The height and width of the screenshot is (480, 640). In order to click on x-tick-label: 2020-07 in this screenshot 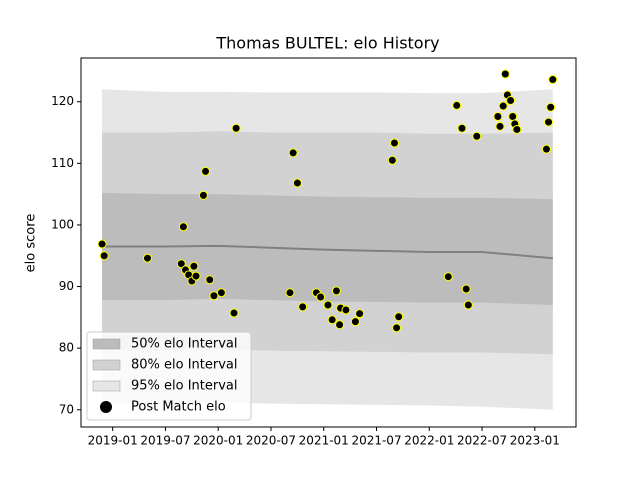, I will do `click(271, 441)`.